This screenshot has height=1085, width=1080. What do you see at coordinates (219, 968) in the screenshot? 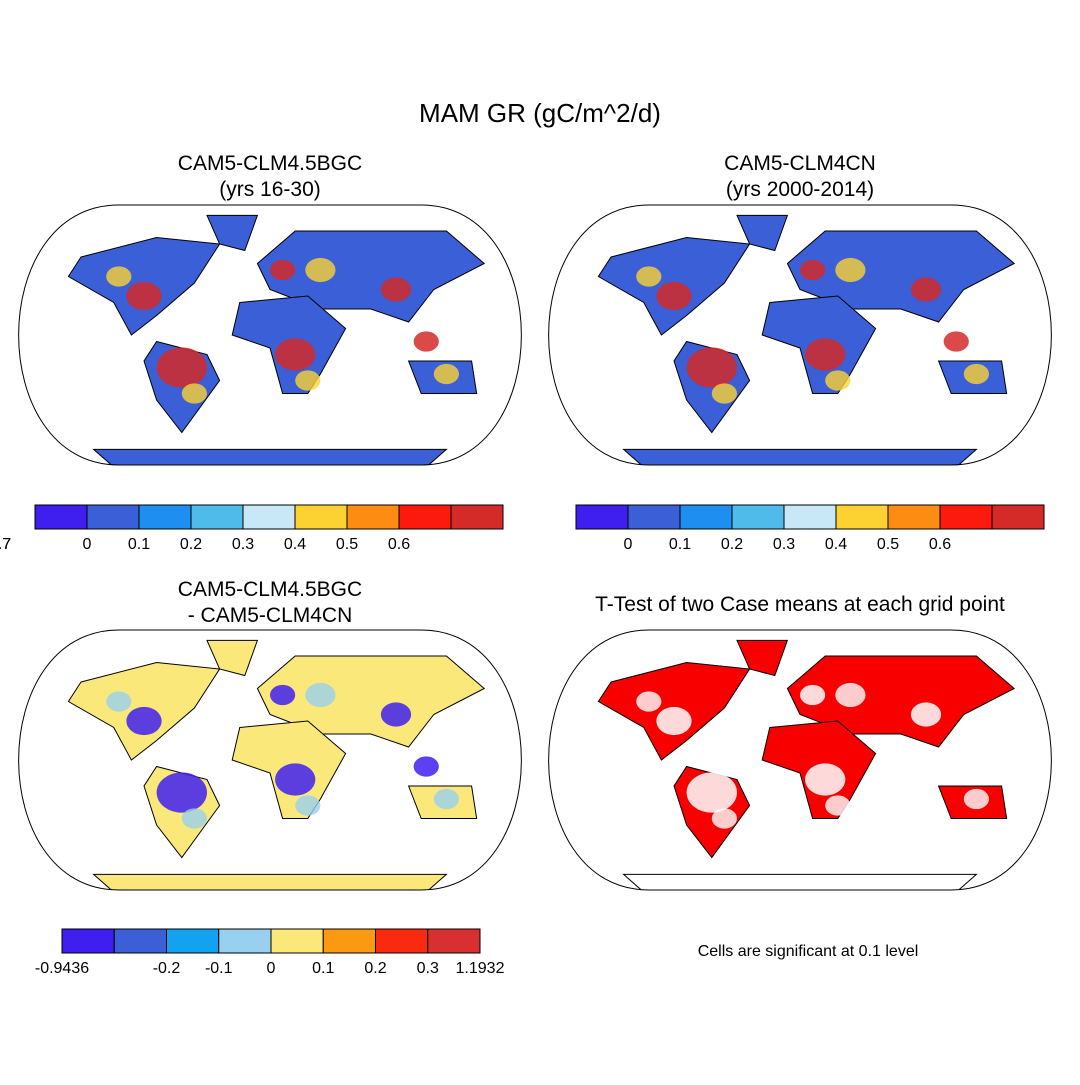
I see `colorbar-label: -0.1` at bounding box center [219, 968].